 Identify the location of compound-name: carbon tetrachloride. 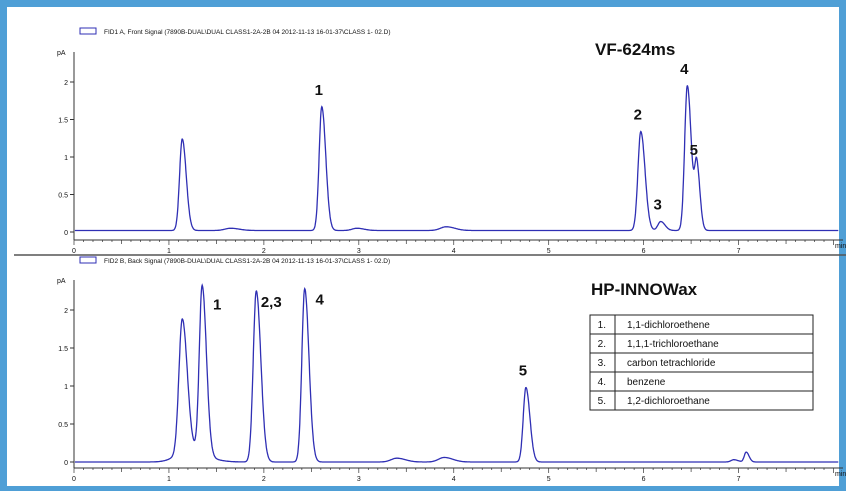
(671, 363).